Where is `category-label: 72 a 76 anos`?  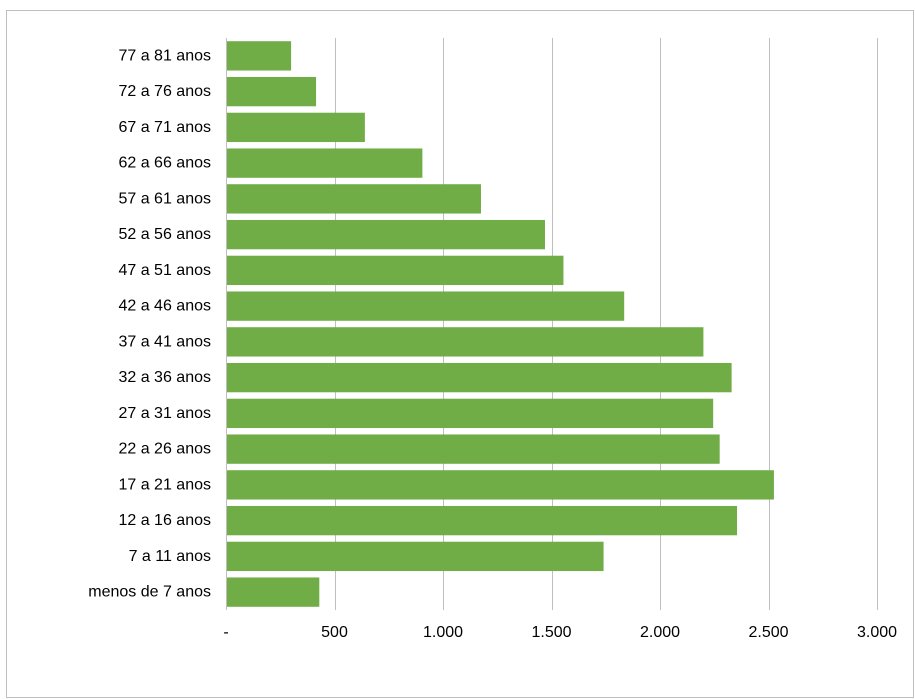 category-label: 72 a 76 anos is located at coordinates (164, 91).